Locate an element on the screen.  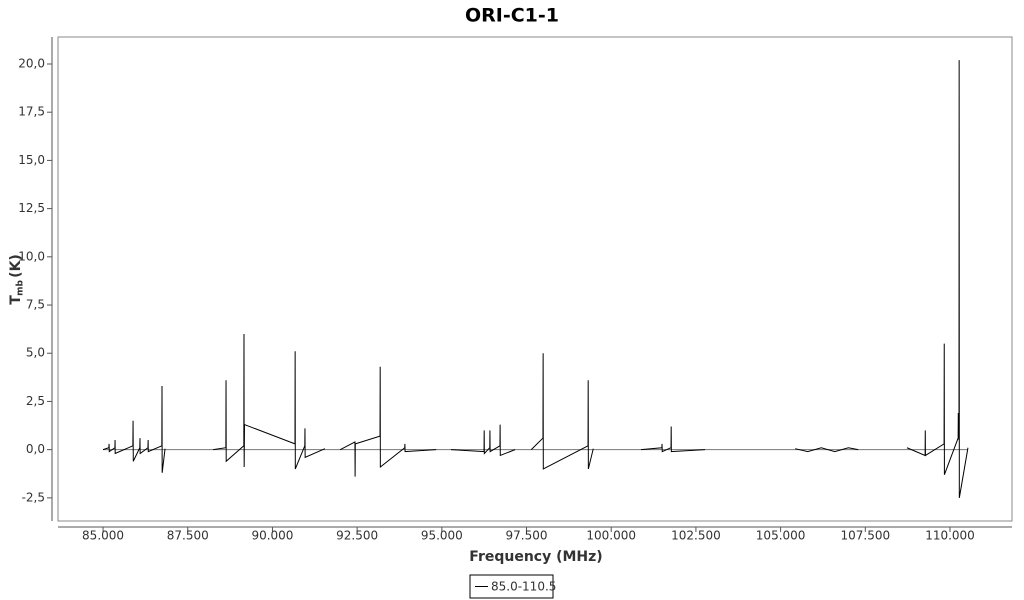
x-tick-label: 95.000 is located at coordinates (442, 536).